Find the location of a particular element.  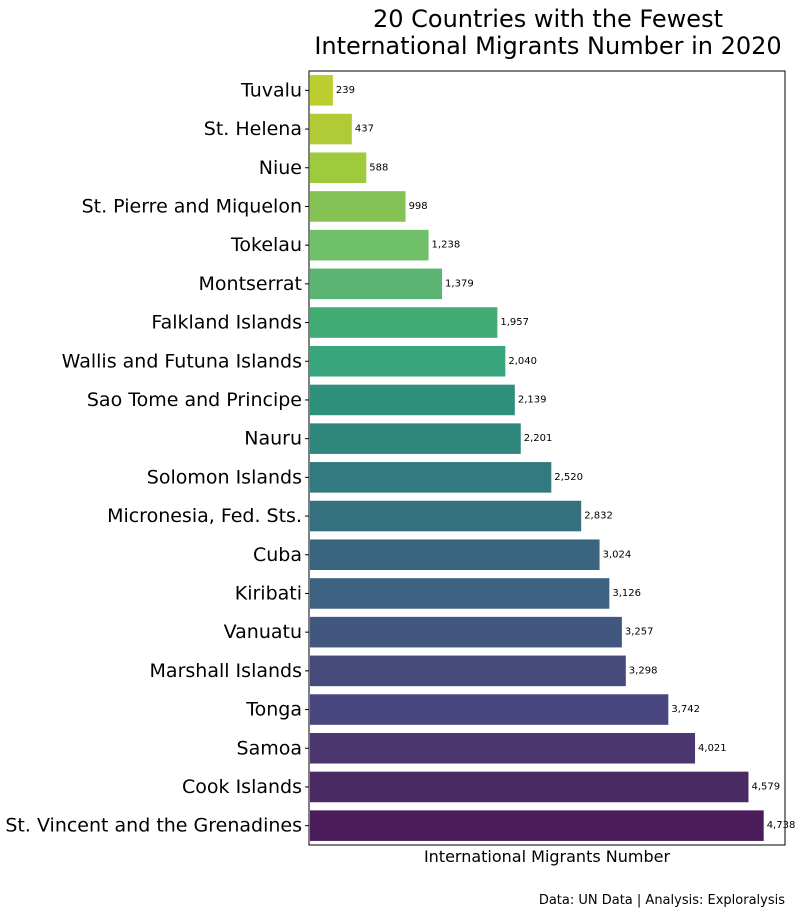

data-label: 1,957 is located at coordinates (514, 322).